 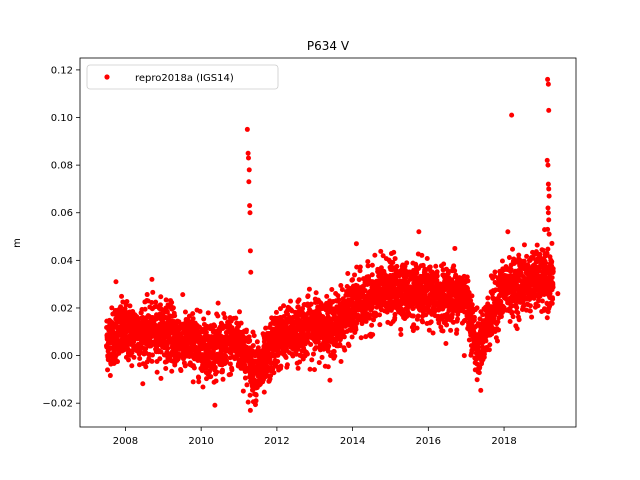 I want to click on x-tick-label: 2010, so click(x=200, y=441).